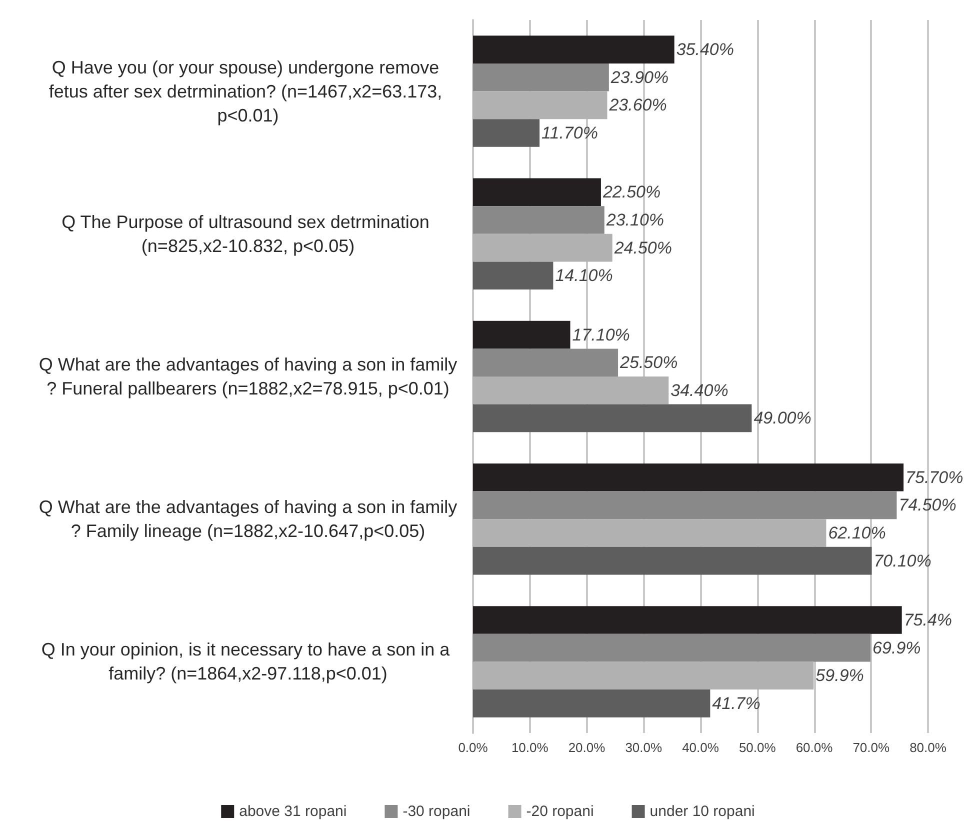  I want to click on data-label: 62.10%, so click(857, 533).